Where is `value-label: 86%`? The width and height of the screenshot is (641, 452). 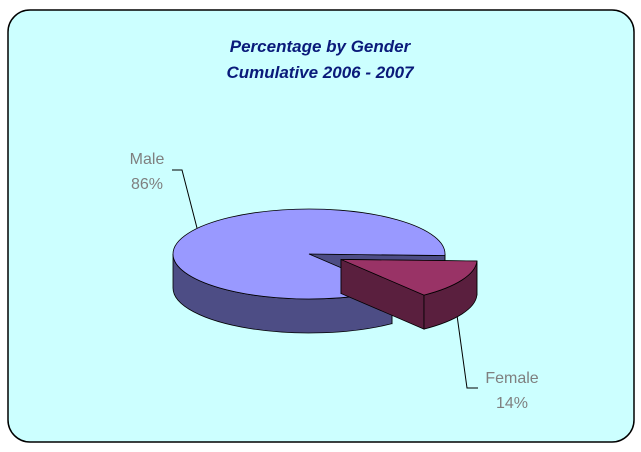 value-label: 86% is located at coordinates (147, 184).